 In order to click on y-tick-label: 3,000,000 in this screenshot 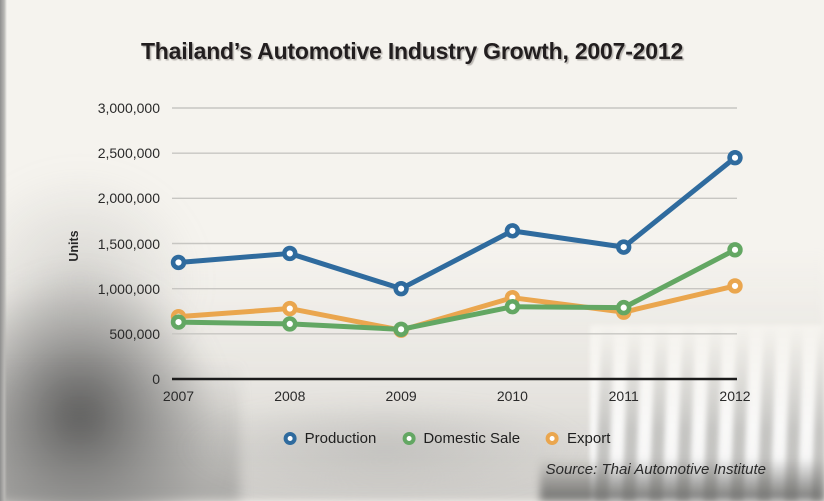, I will do `click(128, 108)`.